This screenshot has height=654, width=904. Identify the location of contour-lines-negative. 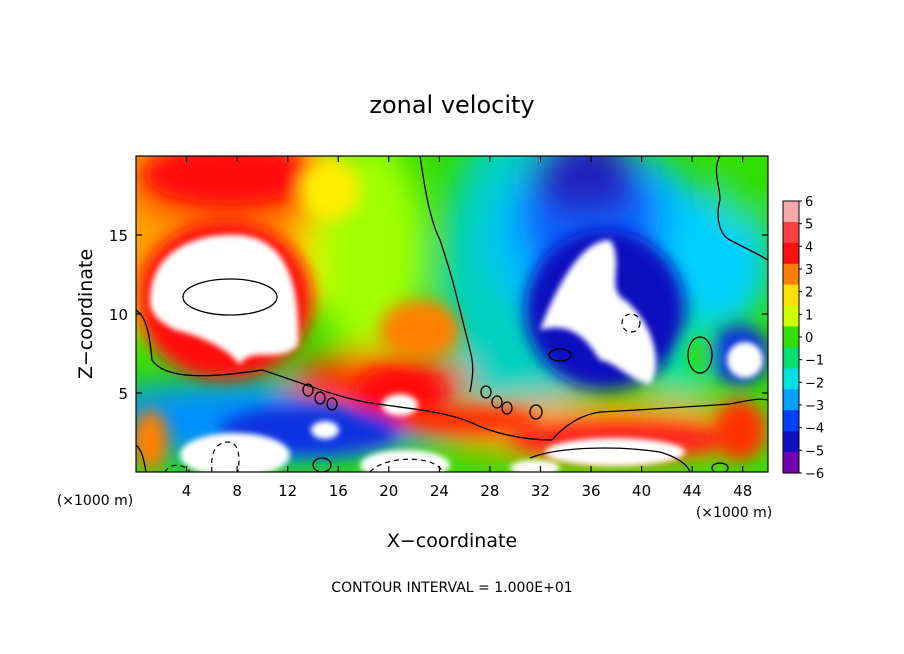
(402, 392).